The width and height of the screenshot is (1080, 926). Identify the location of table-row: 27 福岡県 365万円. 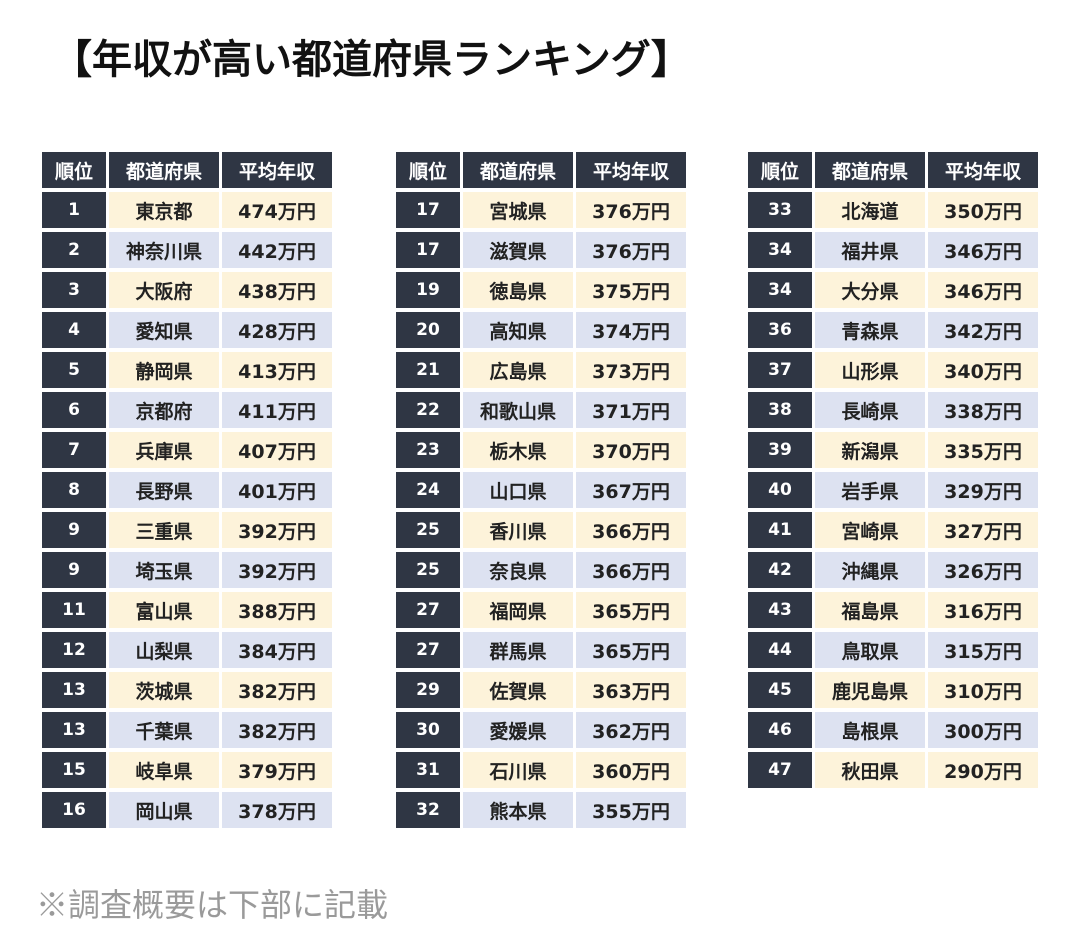
(541, 610).